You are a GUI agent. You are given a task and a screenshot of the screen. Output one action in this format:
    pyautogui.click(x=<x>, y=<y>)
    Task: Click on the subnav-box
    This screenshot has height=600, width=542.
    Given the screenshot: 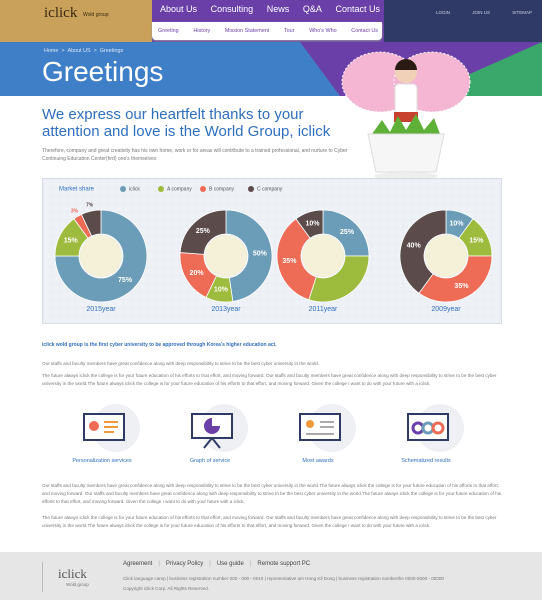 What is the action you would take?
    pyautogui.click(x=267, y=31)
    